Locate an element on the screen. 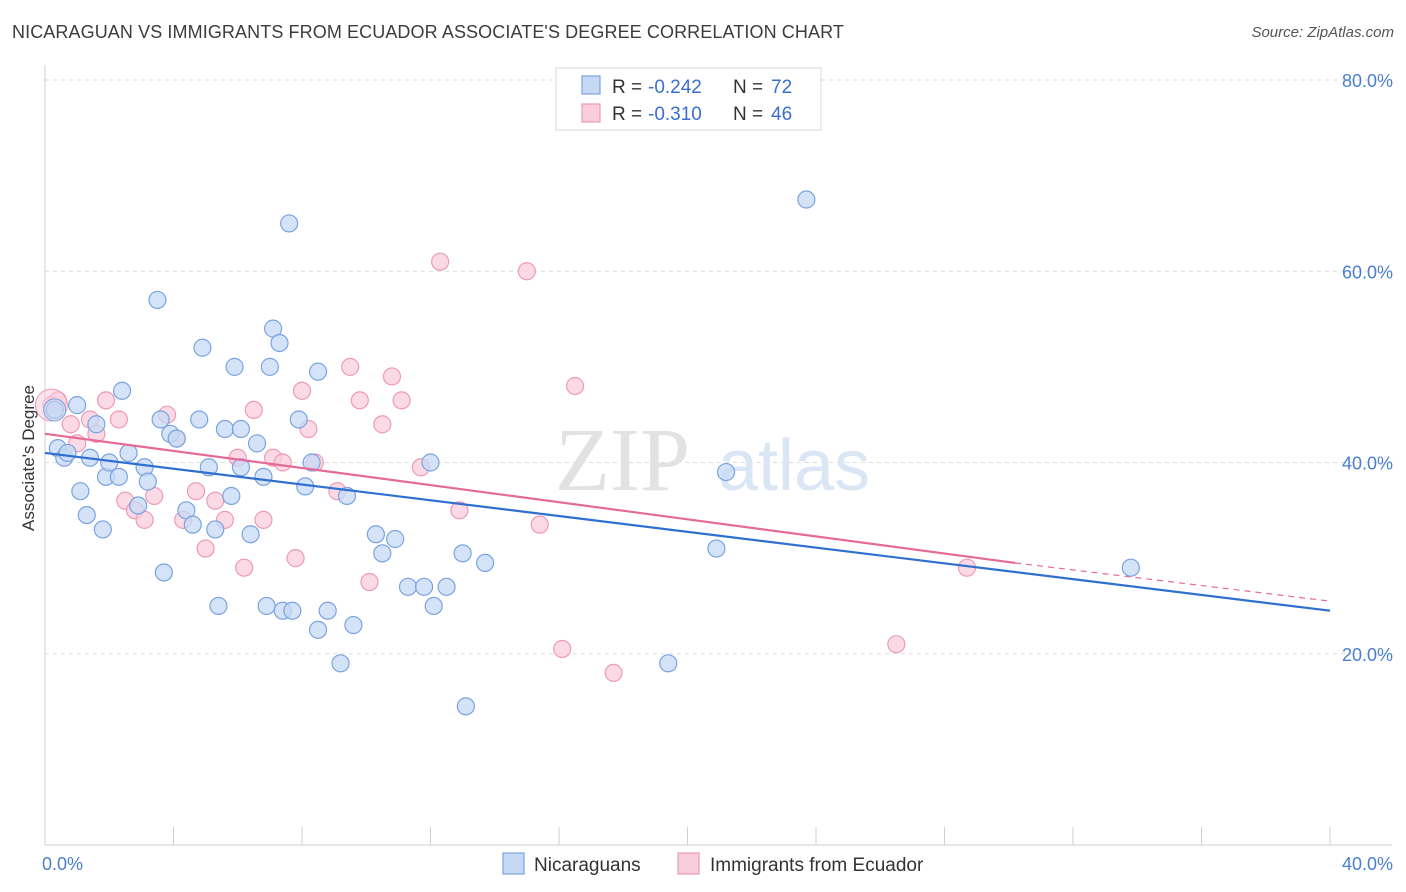  x-tick-labels: 0.0% 40.0% is located at coordinates (717, 864).